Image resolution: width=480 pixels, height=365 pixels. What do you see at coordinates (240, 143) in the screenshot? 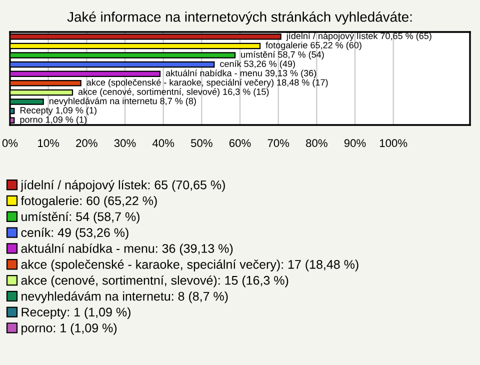
I see `x-tick-label: 60%` at bounding box center [240, 143].